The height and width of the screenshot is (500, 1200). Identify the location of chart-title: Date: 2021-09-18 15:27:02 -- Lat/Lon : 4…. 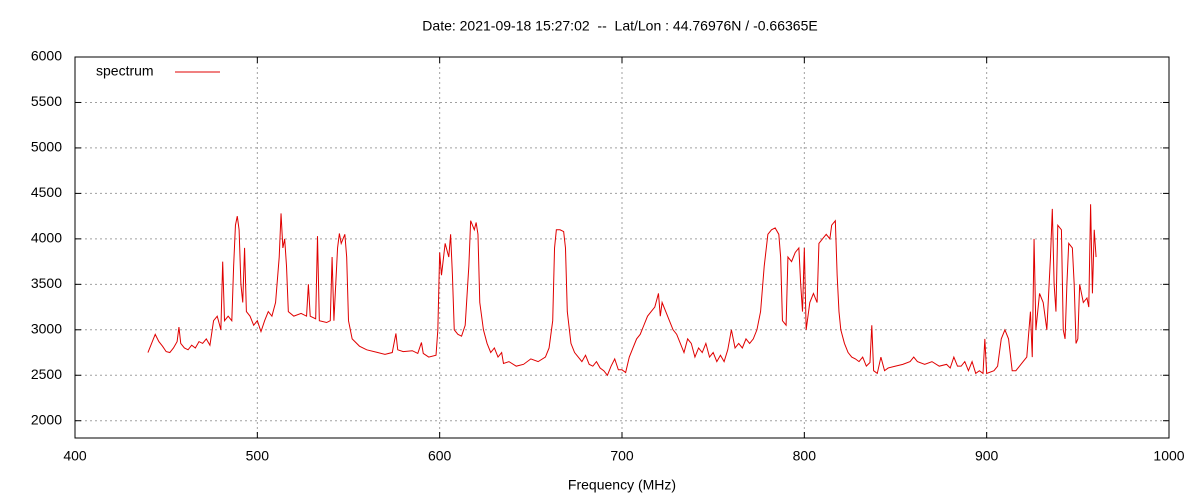
(619, 26).